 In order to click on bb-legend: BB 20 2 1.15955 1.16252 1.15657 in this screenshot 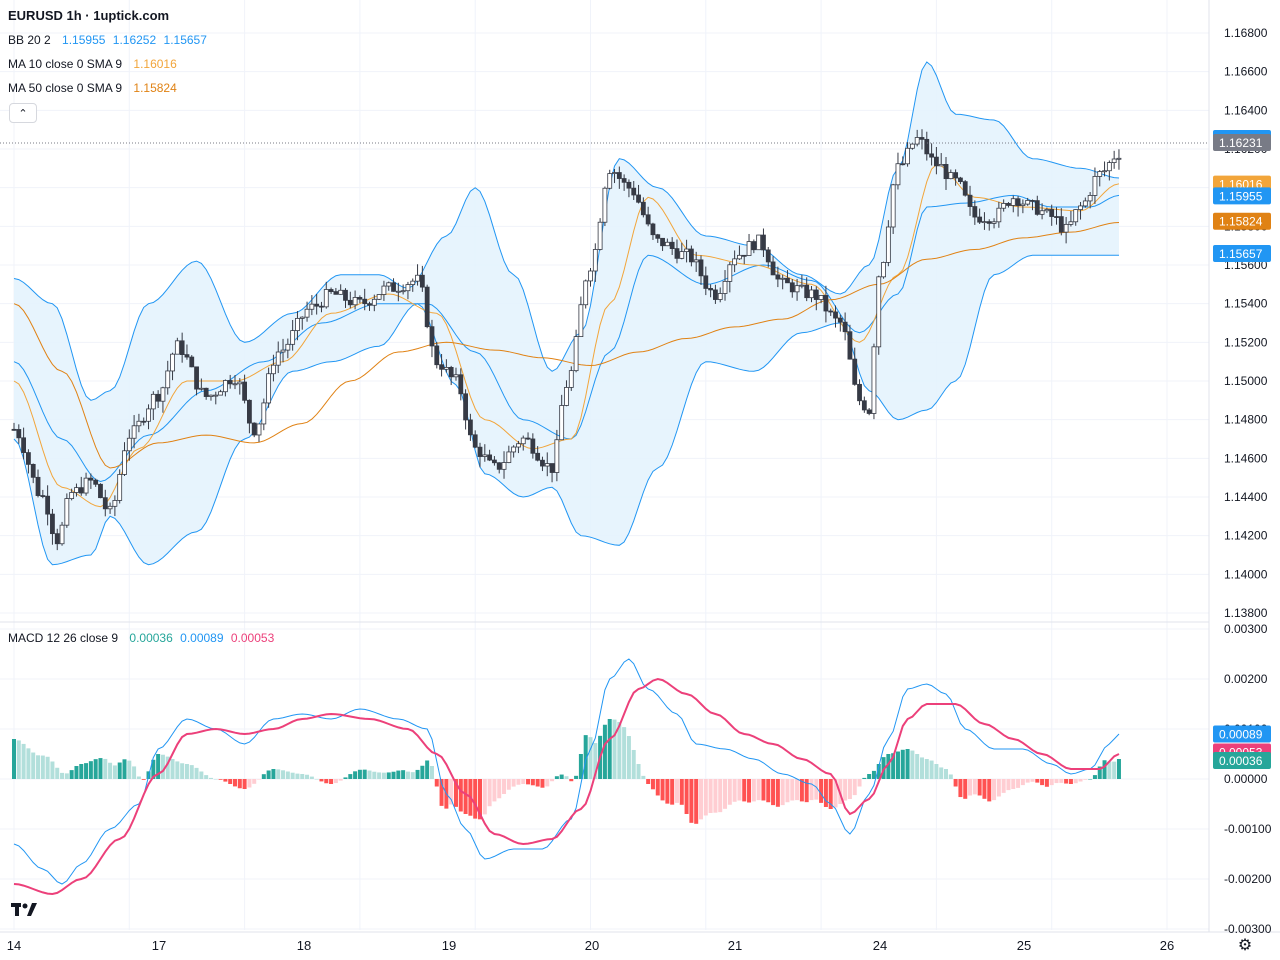, I will do `click(109, 40)`.